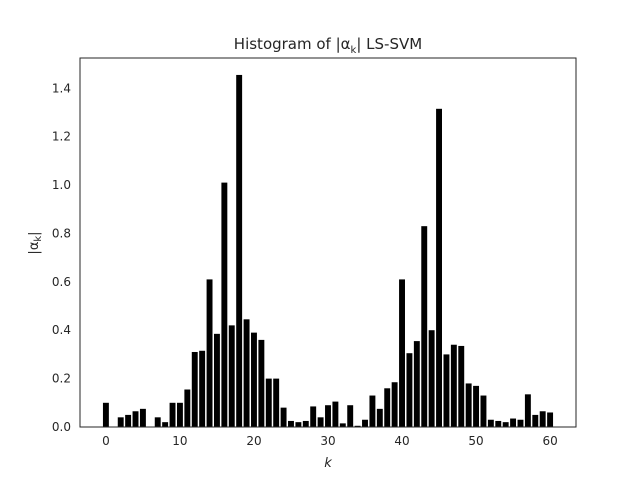 The width and height of the screenshot is (640, 480). Describe the element at coordinates (61, 185) in the screenshot. I see `y-tick-label: 1.0` at that location.